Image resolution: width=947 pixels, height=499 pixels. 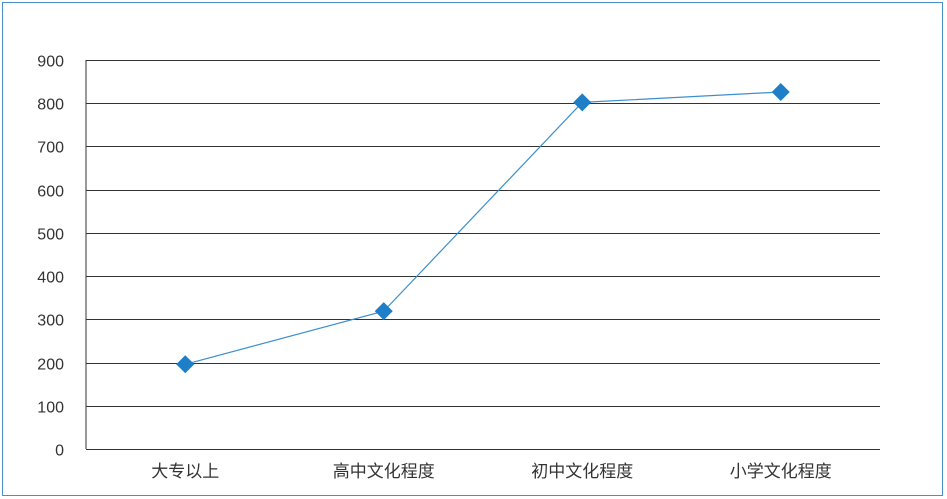 What do you see at coordinates (50, 148) in the screenshot?
I see `y-tick-label-700: 700` at bounding box center [50, 148].